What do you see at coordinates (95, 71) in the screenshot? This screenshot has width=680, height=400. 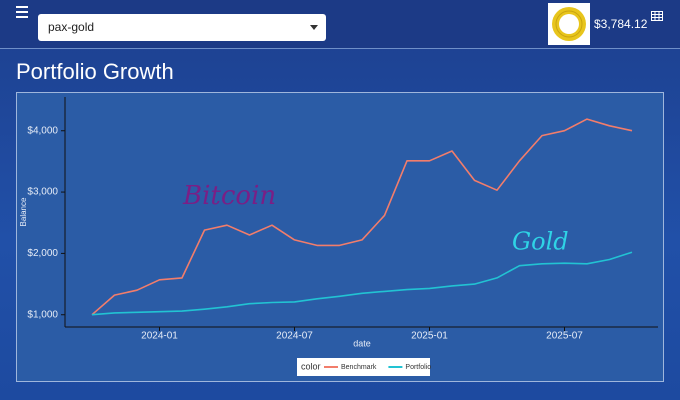 I see `page-title: Portfolio Growth` at bounding box center [95, 71].